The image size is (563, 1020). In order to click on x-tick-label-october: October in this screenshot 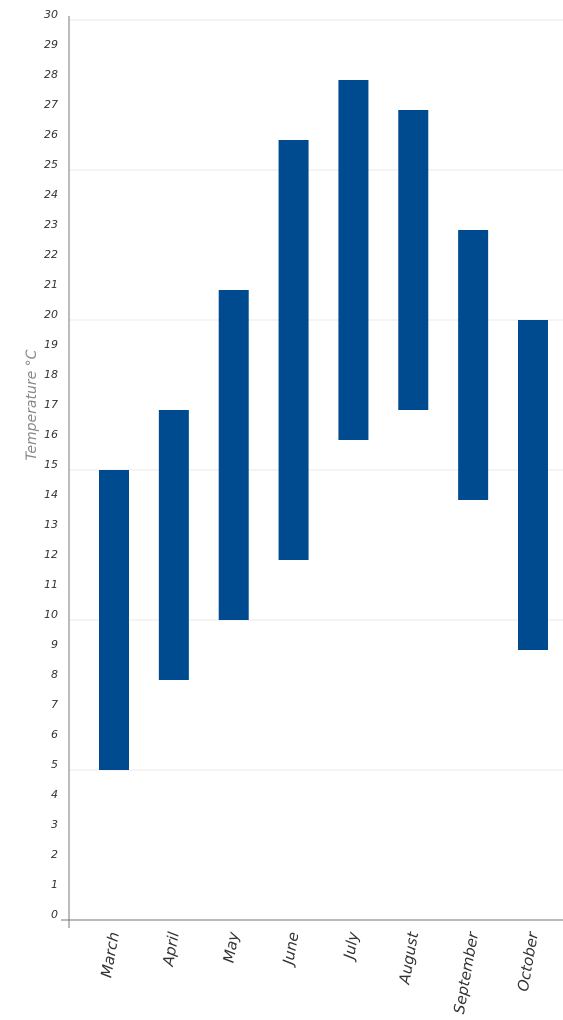, I will do `click(528, 961)`.